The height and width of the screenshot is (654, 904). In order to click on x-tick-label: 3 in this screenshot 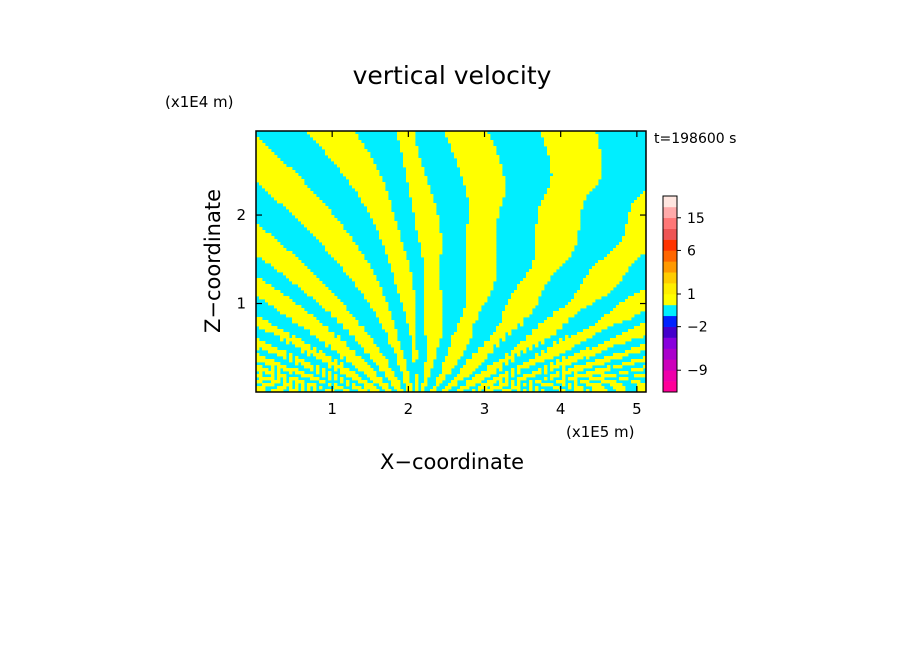, I will do `click(485, 409)`.